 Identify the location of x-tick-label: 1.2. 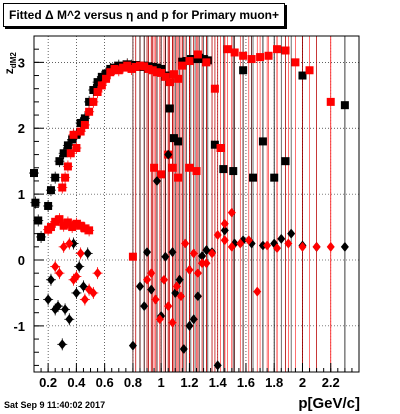
(189, 382).